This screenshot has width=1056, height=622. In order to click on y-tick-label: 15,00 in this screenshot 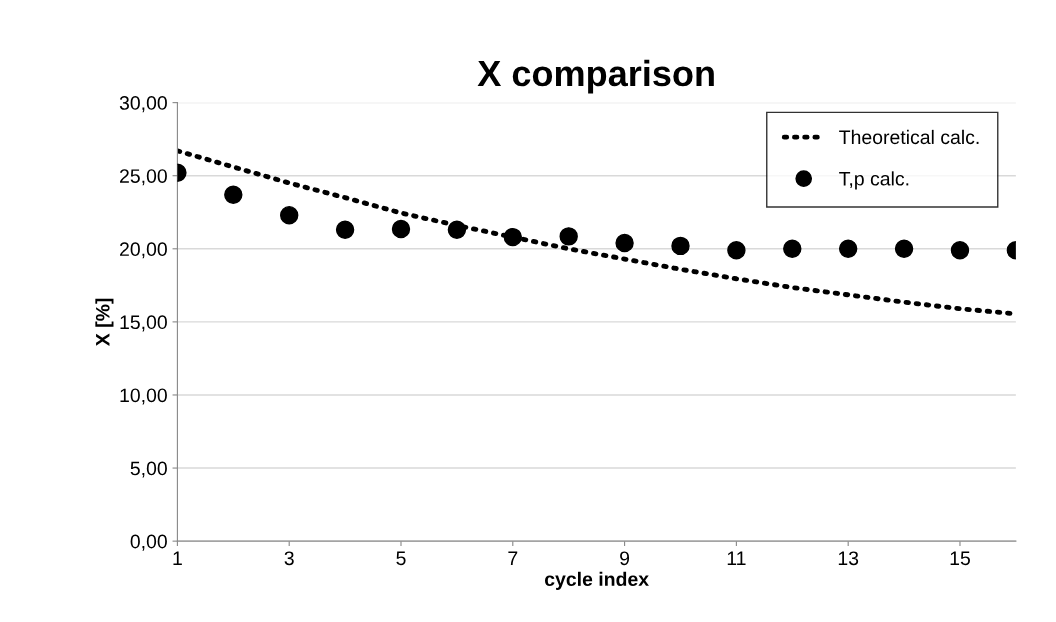, I will do `click(143, 323)`.